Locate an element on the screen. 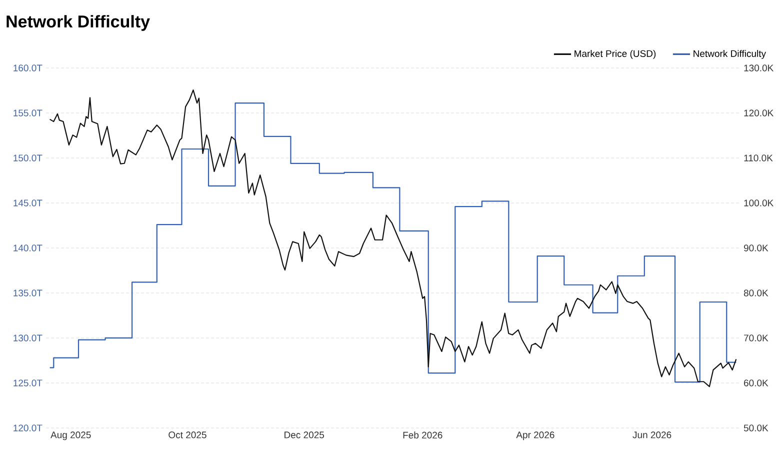 This screenshot has width=780, height=470. chart-title: Network Difficulty is located at coordinates (78, 23).